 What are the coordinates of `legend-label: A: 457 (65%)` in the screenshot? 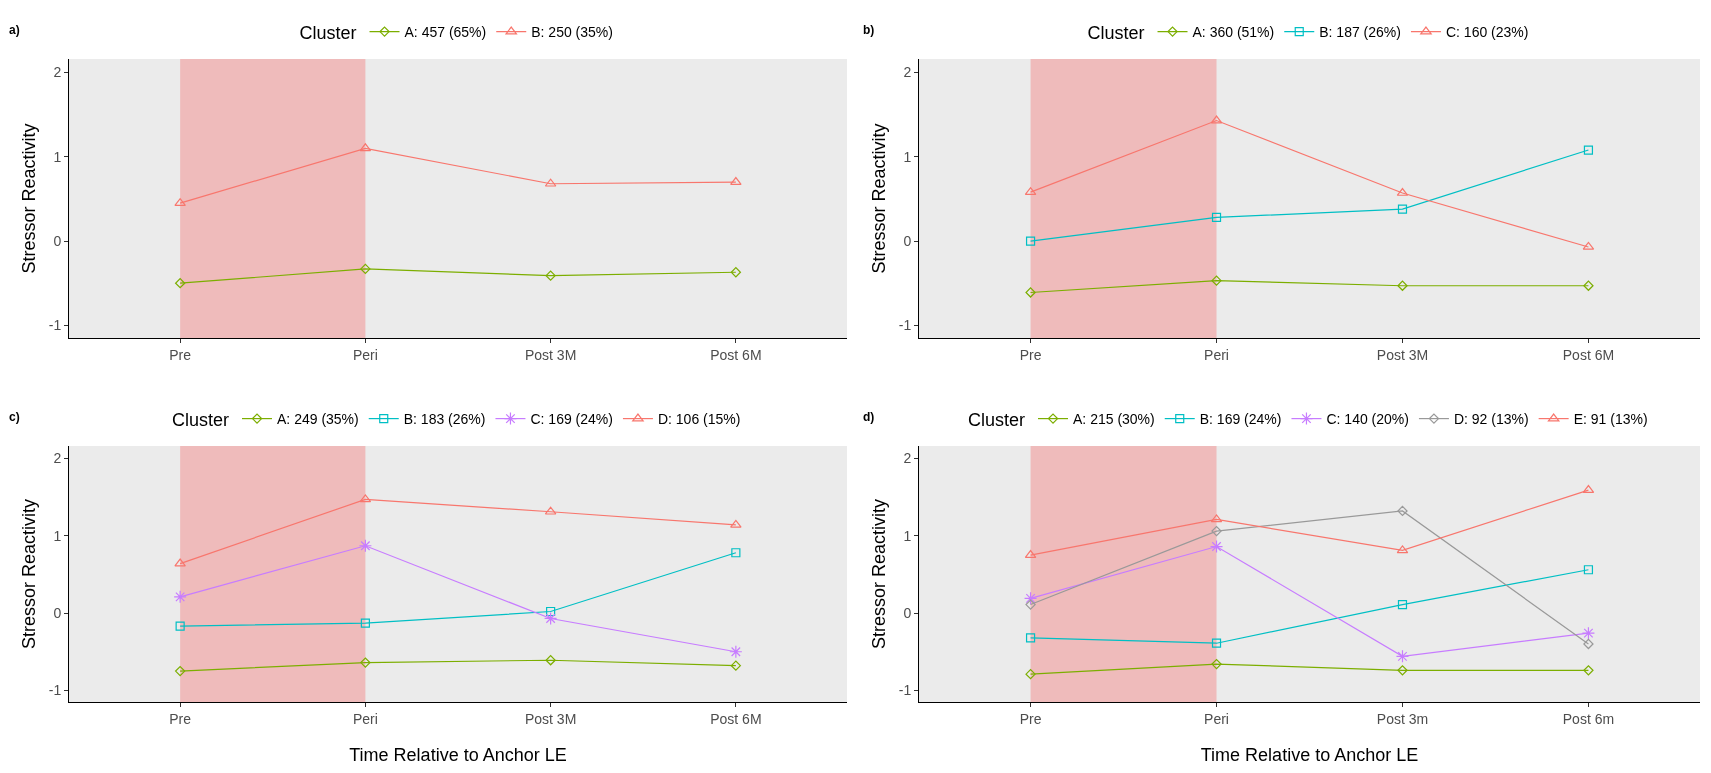 It's located at (445, 32).